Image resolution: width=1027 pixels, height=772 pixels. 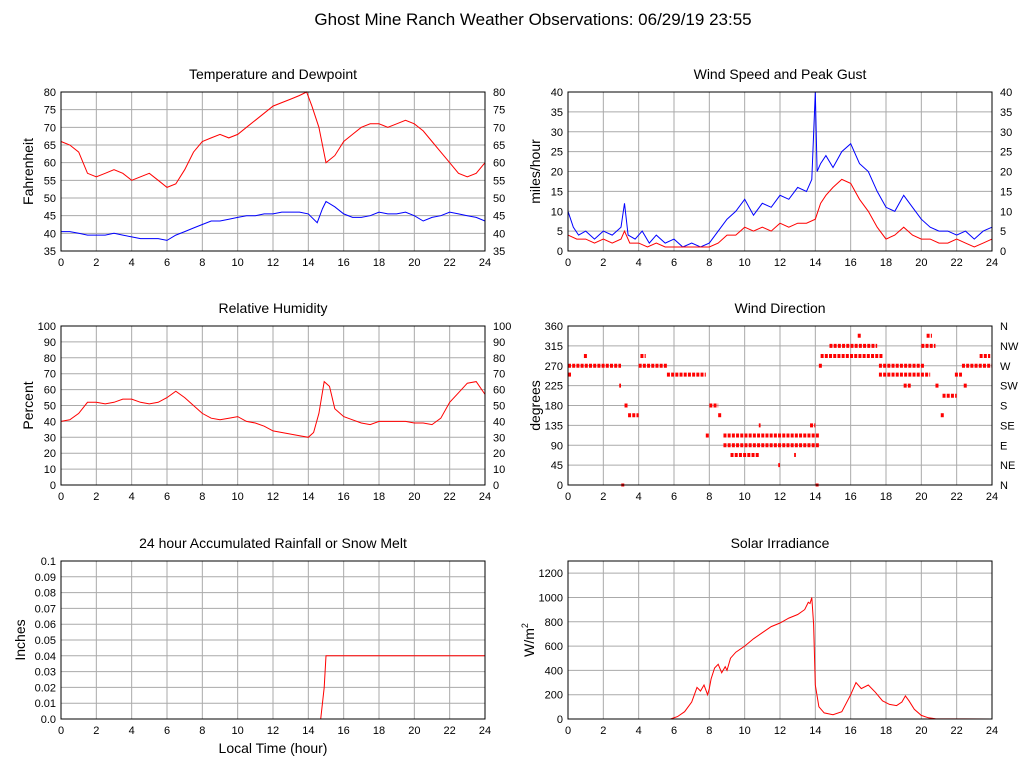 I want to click on y-tick-label: 55, so click(x=50, y=181).